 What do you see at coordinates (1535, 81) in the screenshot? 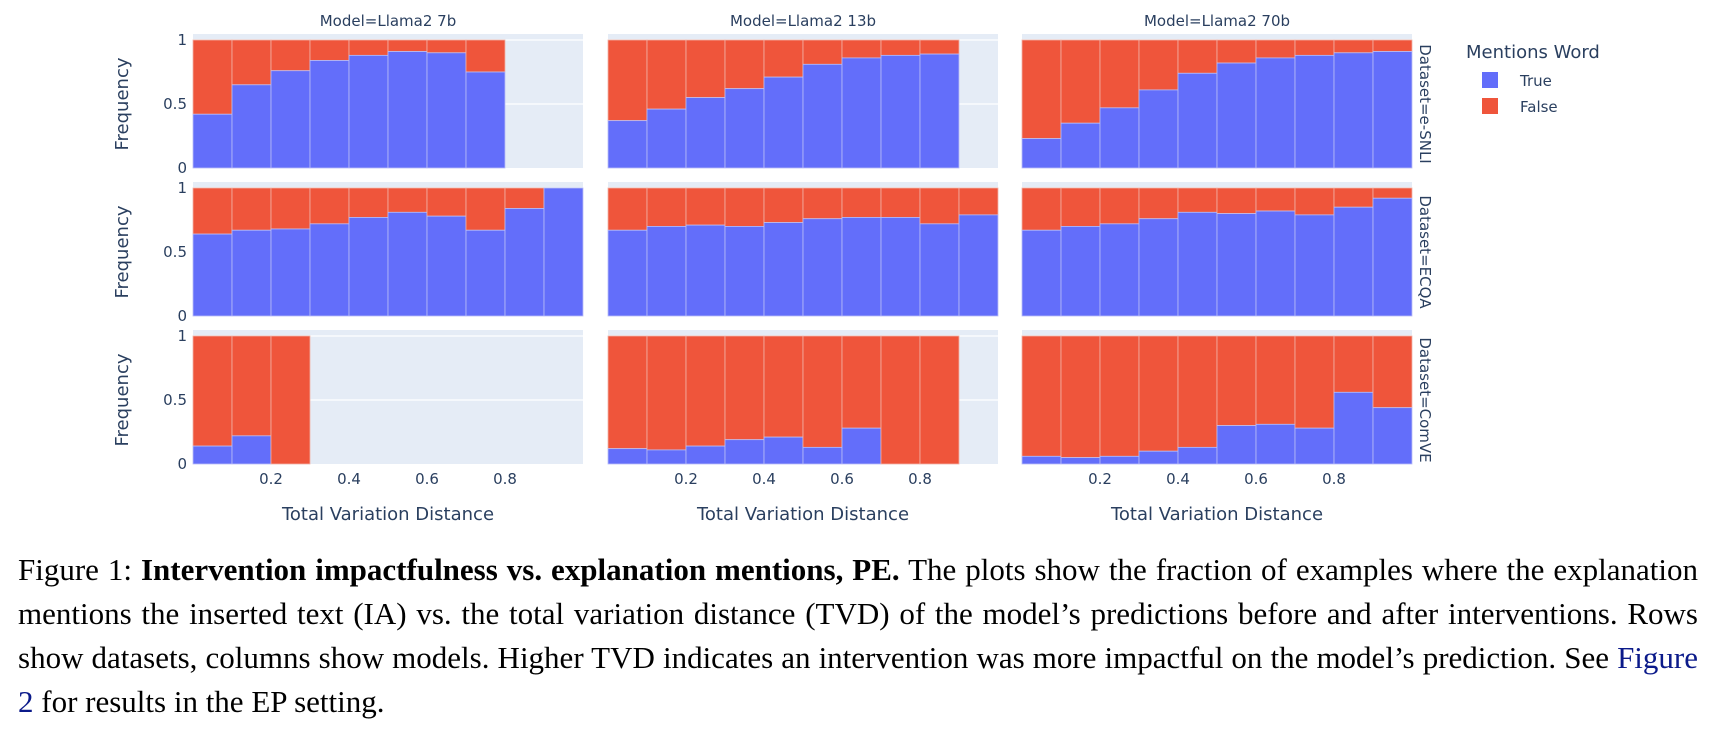
I see `legend-label: True` at bounding box center [1535, 81].